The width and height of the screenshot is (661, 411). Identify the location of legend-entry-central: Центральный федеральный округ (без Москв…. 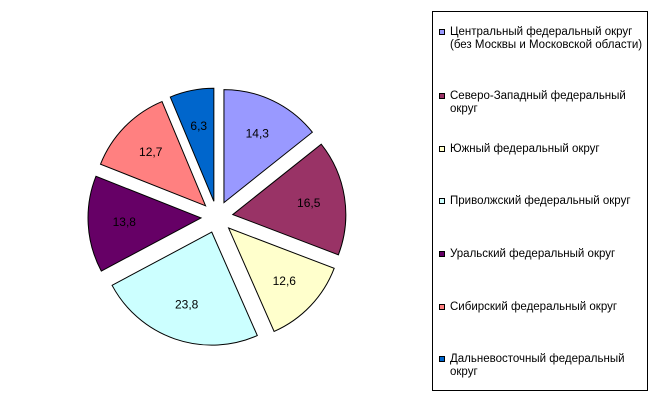
(542, 39).